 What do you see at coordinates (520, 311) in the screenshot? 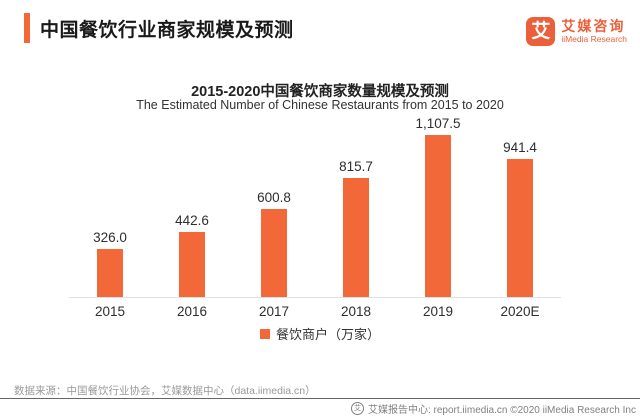
I see `x-axis-tick-label: 2020E` at bounding box center [520, 311].